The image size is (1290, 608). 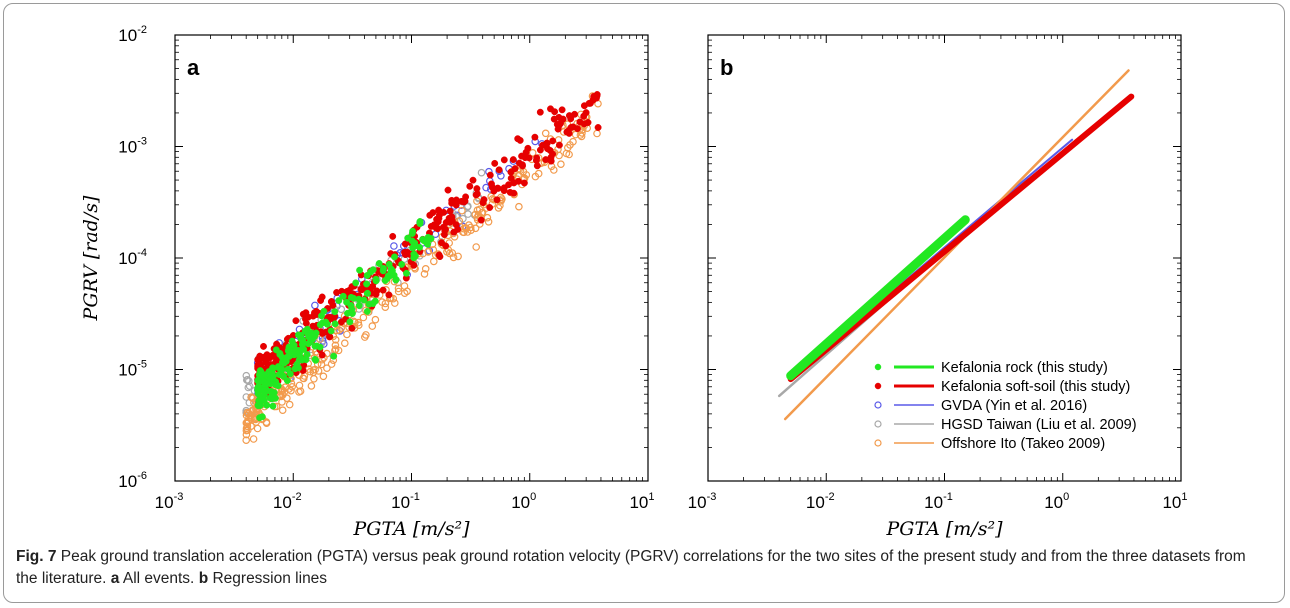 What do you see at coordinates (1039, 425) in the screenshot?
I see `legend-label-hgsd: HGSD Taiwan (Liu et al. 2009)` at bounding box center [1039, 425].